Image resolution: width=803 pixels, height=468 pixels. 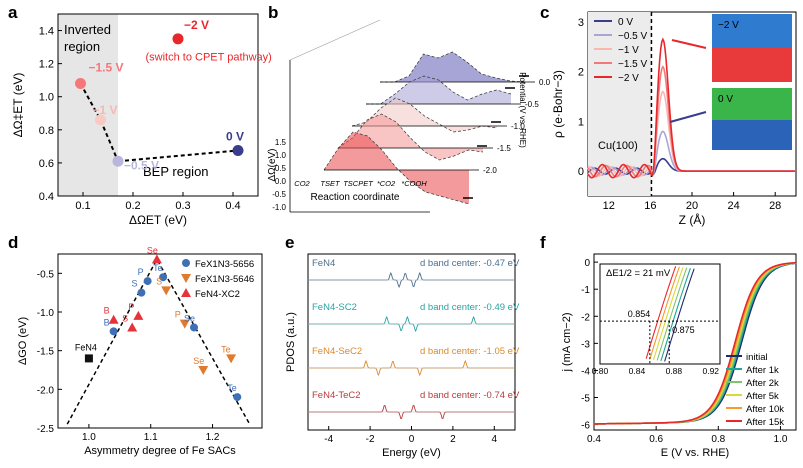 What do you see at coordinates (224, 264) in the screenshot?
I see `legend-label: FeX1N3-5656` at bounding box center [224, 264].